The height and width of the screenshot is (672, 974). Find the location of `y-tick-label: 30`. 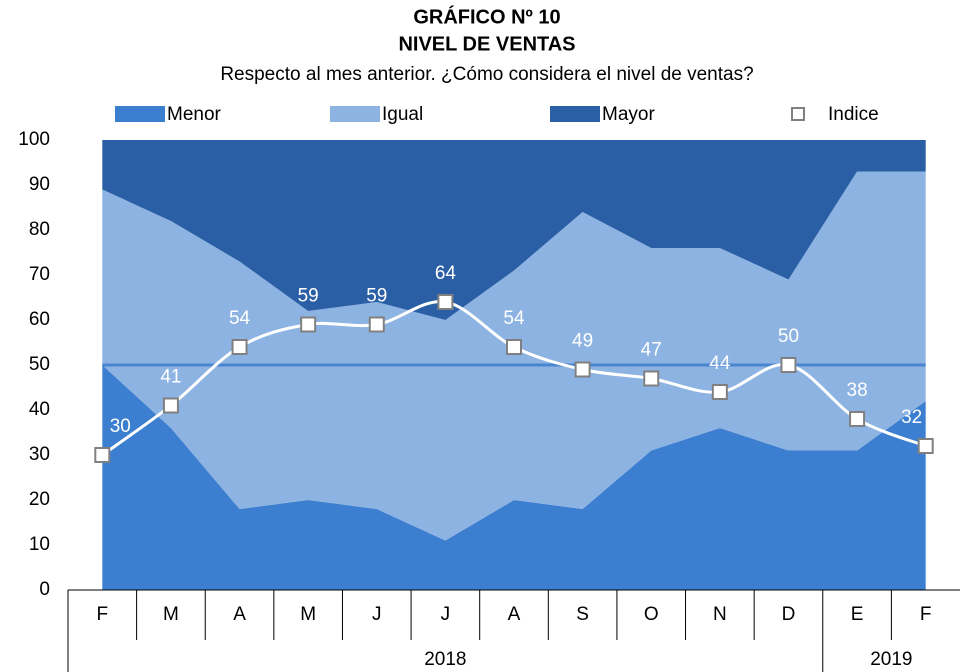

y-tick-label: 30 is located at coordinates (39, 454).